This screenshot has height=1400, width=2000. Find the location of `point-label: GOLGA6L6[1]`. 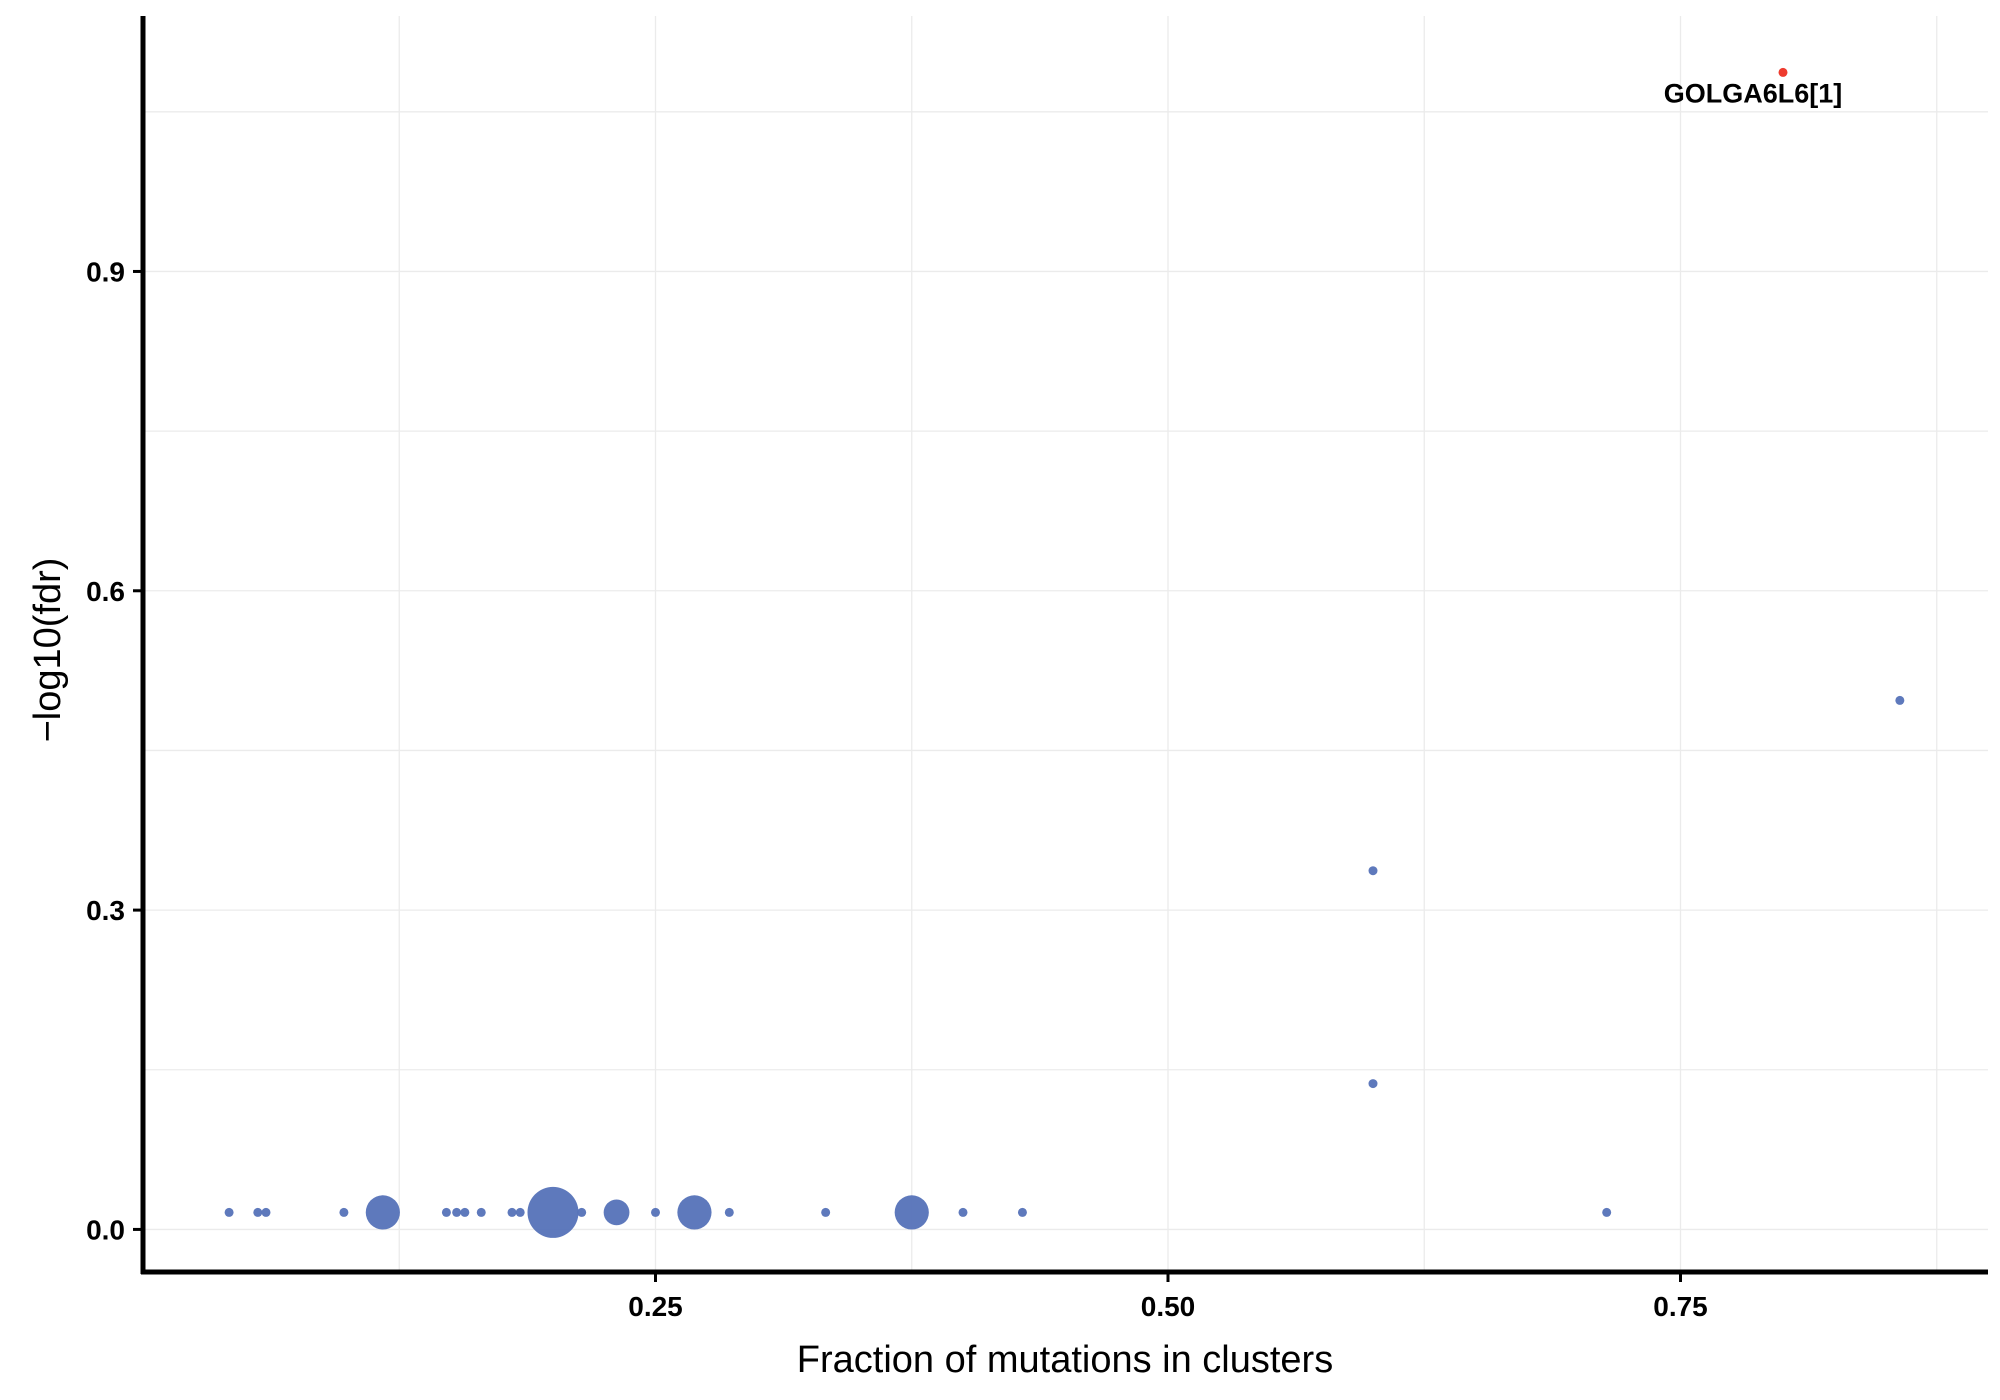

point-label: GOLGA6L6[1] is located at coordinates (1753, 93).